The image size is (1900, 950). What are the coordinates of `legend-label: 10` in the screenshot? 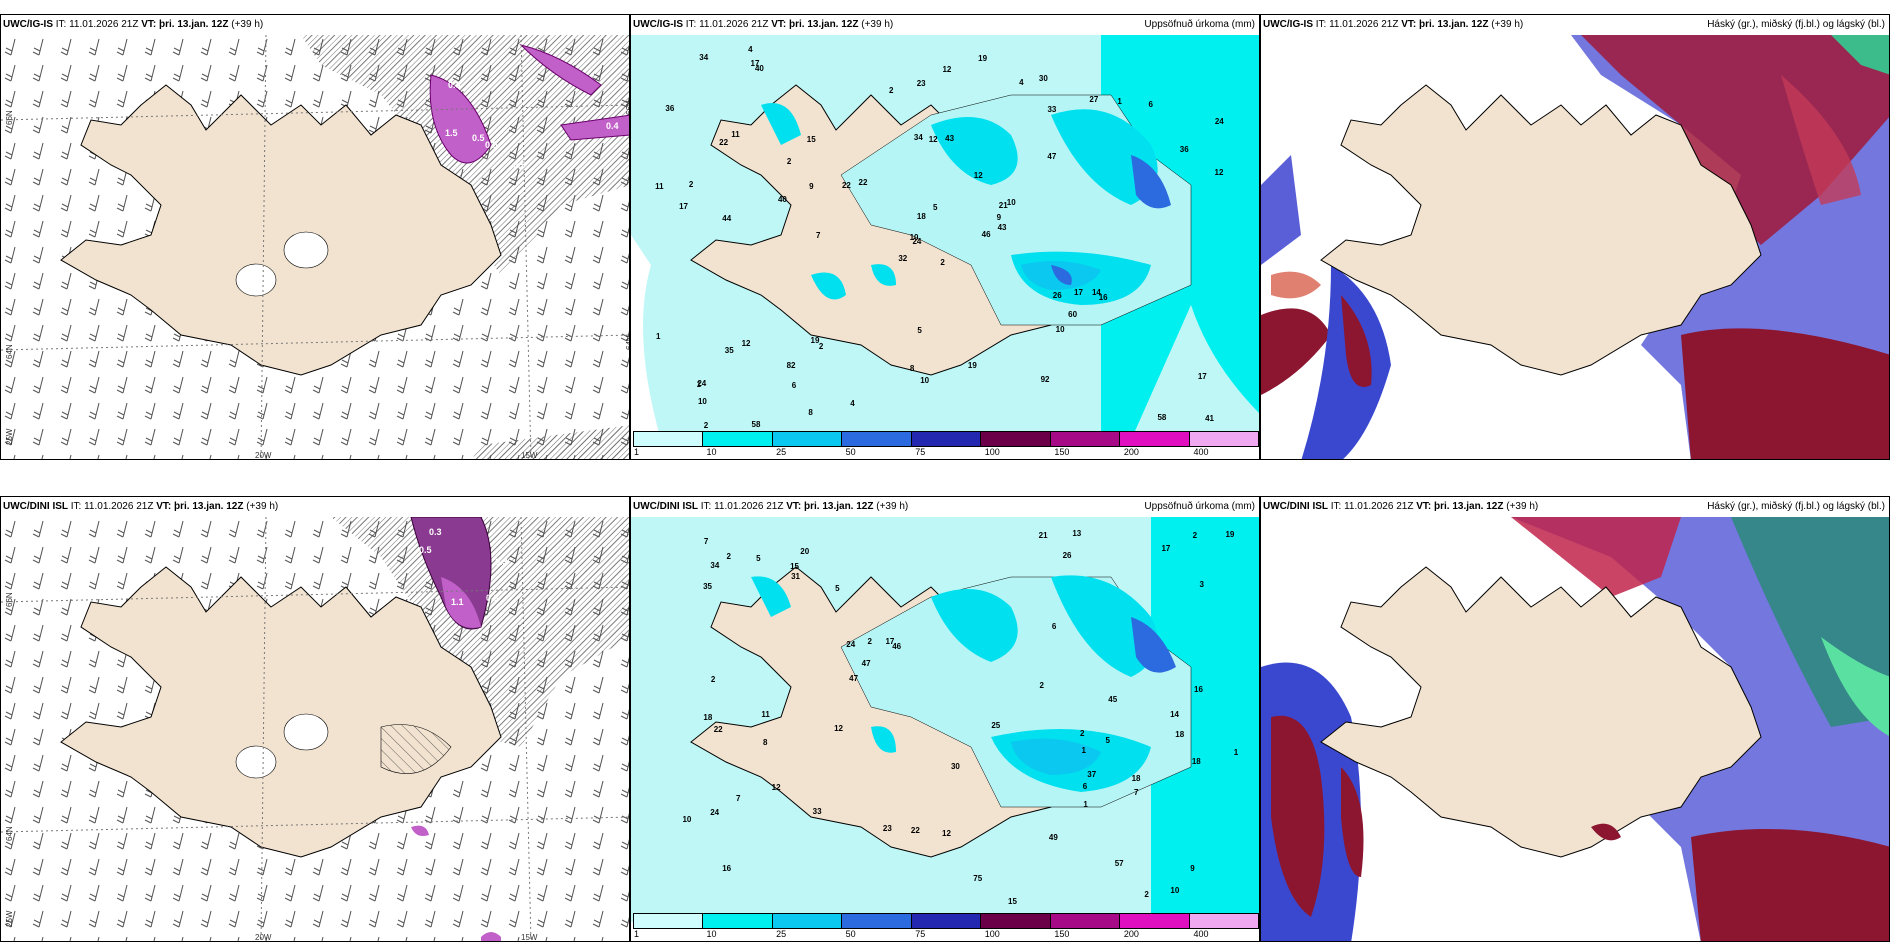 It's located at (711, 934).